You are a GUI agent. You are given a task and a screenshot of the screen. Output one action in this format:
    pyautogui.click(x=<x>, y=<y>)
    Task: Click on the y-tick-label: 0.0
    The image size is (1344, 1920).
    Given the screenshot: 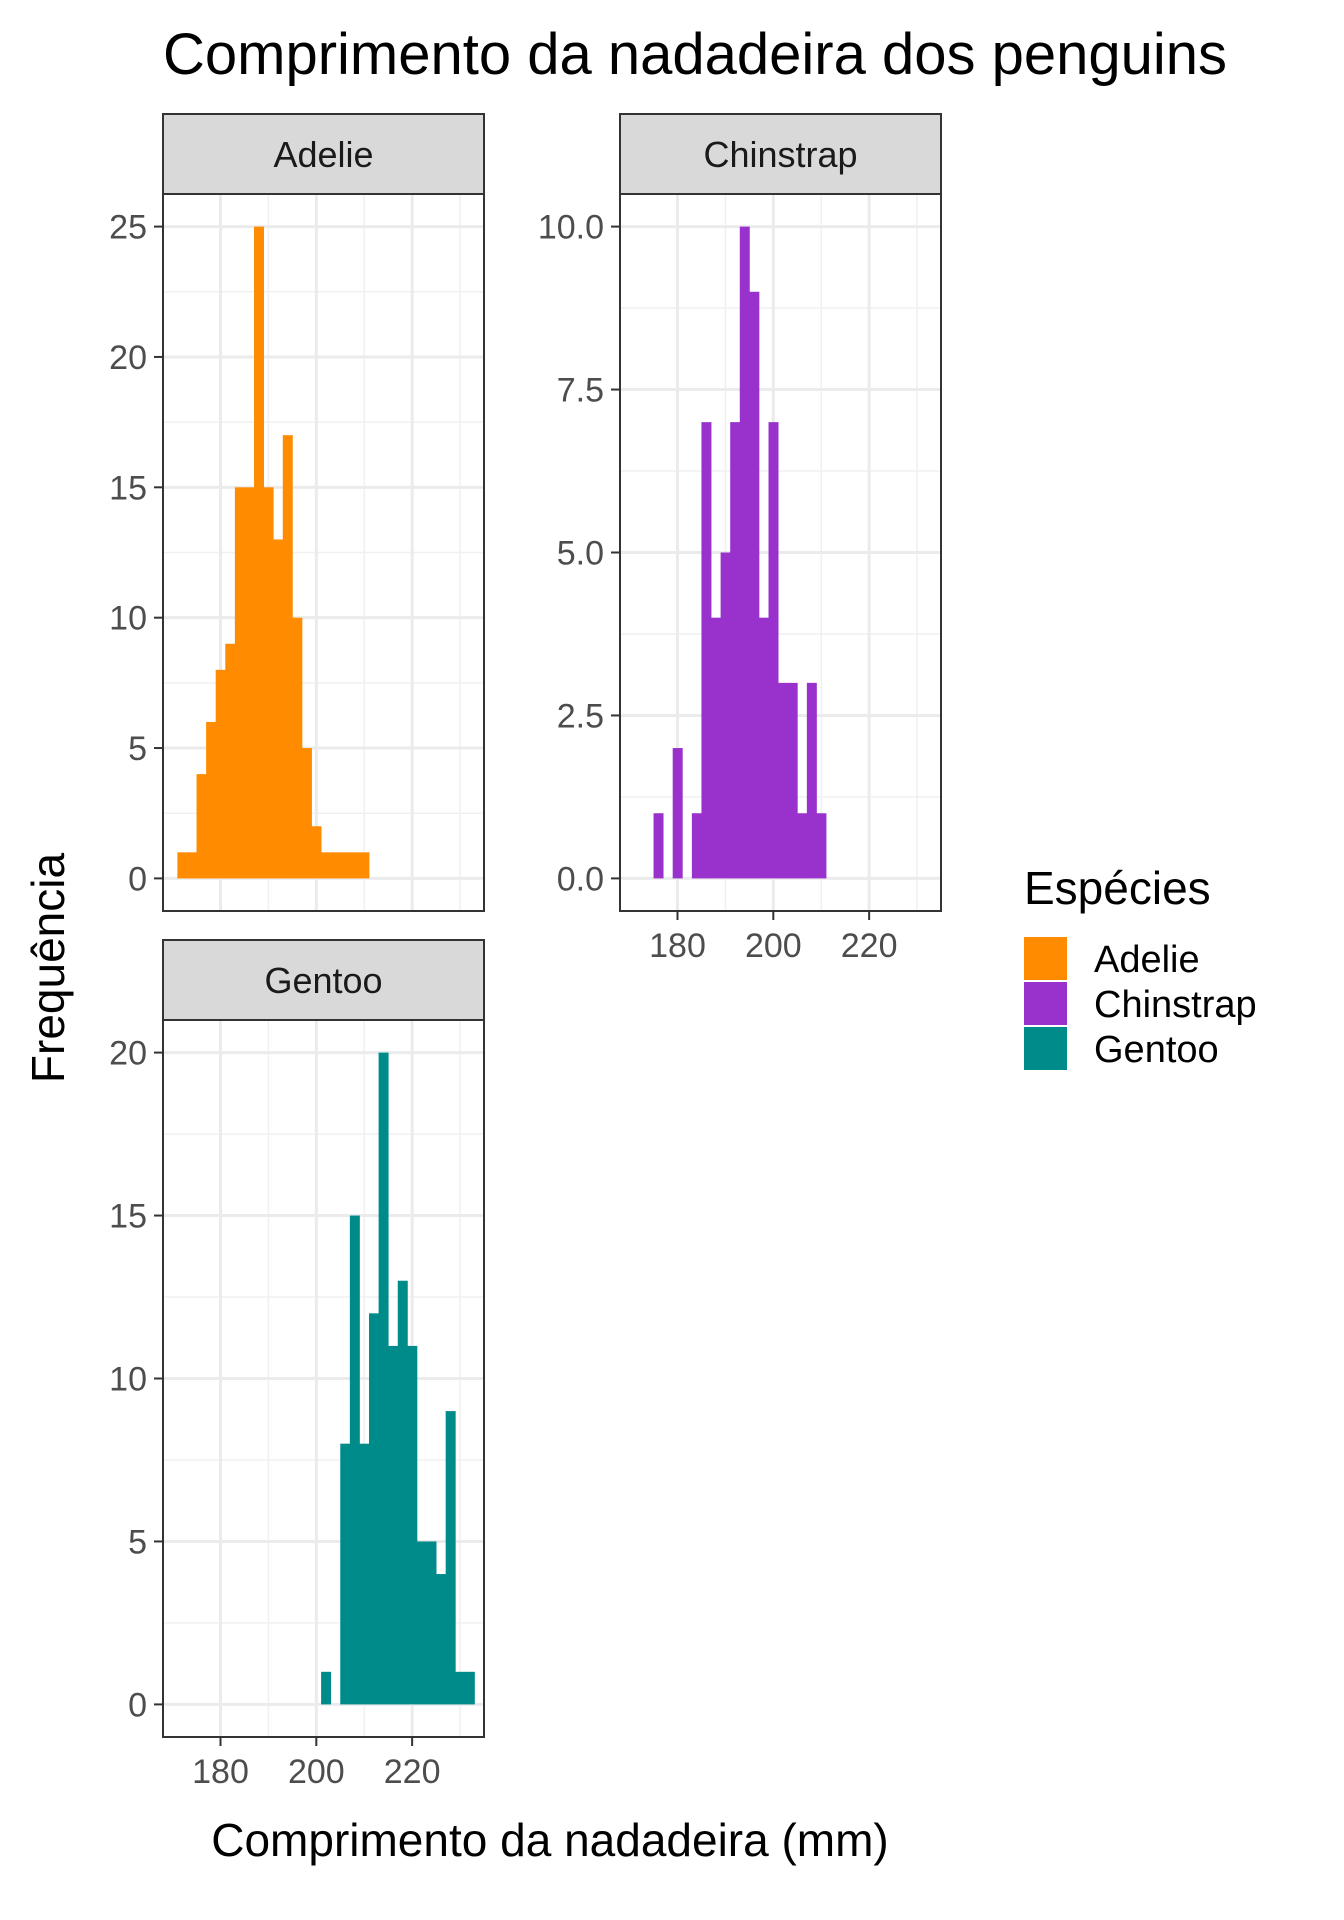 What is the action you would take?
    pyautogui.click(x=580, y=879)
    